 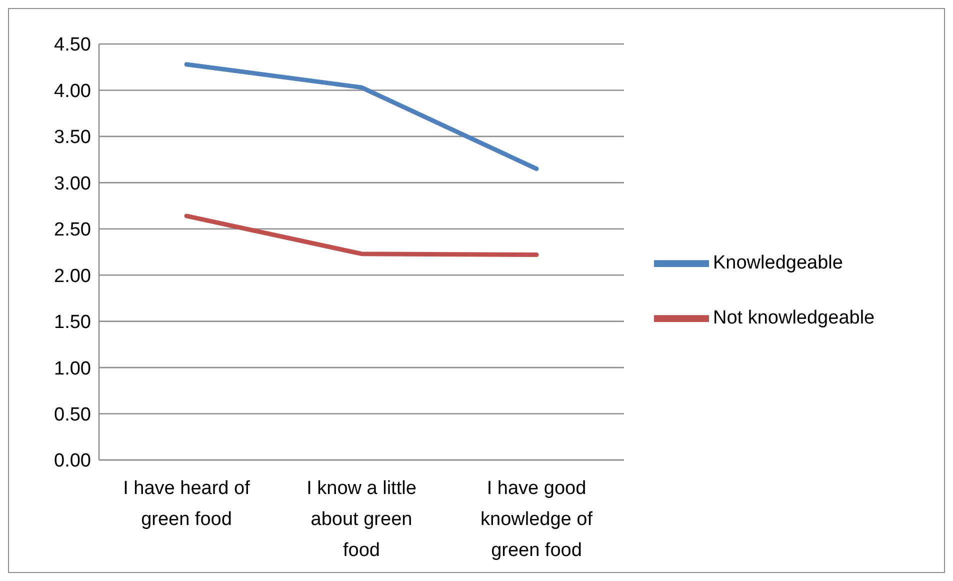 I want to click on y-tick-label: 0.50, so click(x=72, y=415).